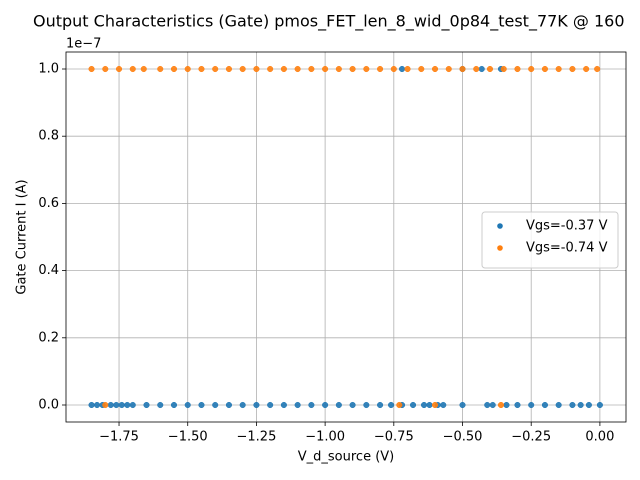  Describe the element at coordinates (346, 457) in the screenshot. I see `x-axis-label: V_d_source (V)` at that location.